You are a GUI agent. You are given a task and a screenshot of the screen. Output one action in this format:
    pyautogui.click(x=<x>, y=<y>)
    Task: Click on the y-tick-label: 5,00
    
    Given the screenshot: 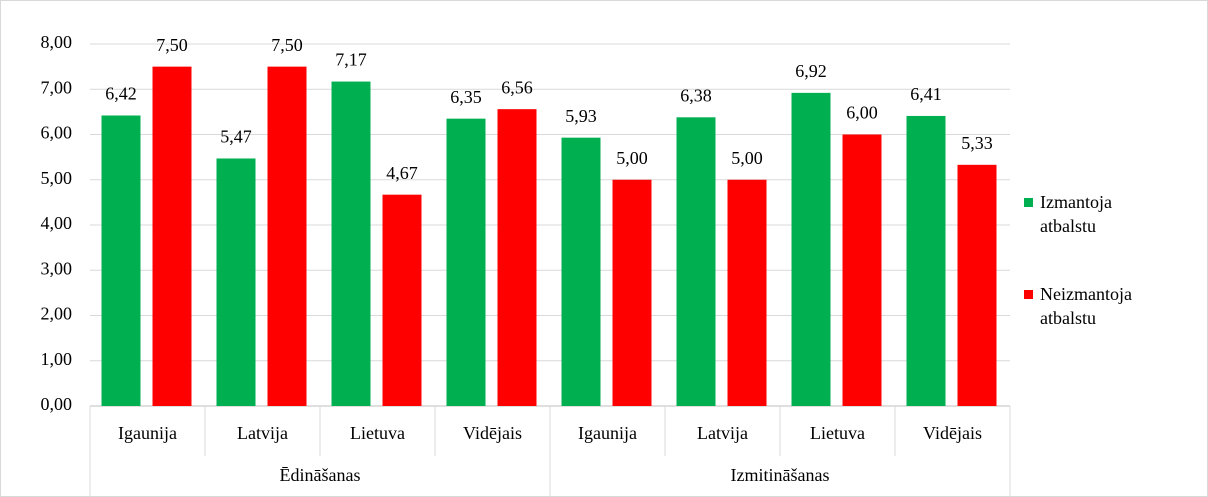 What is the action you would take?
    pyautogui.click(x=57, y=178)
    